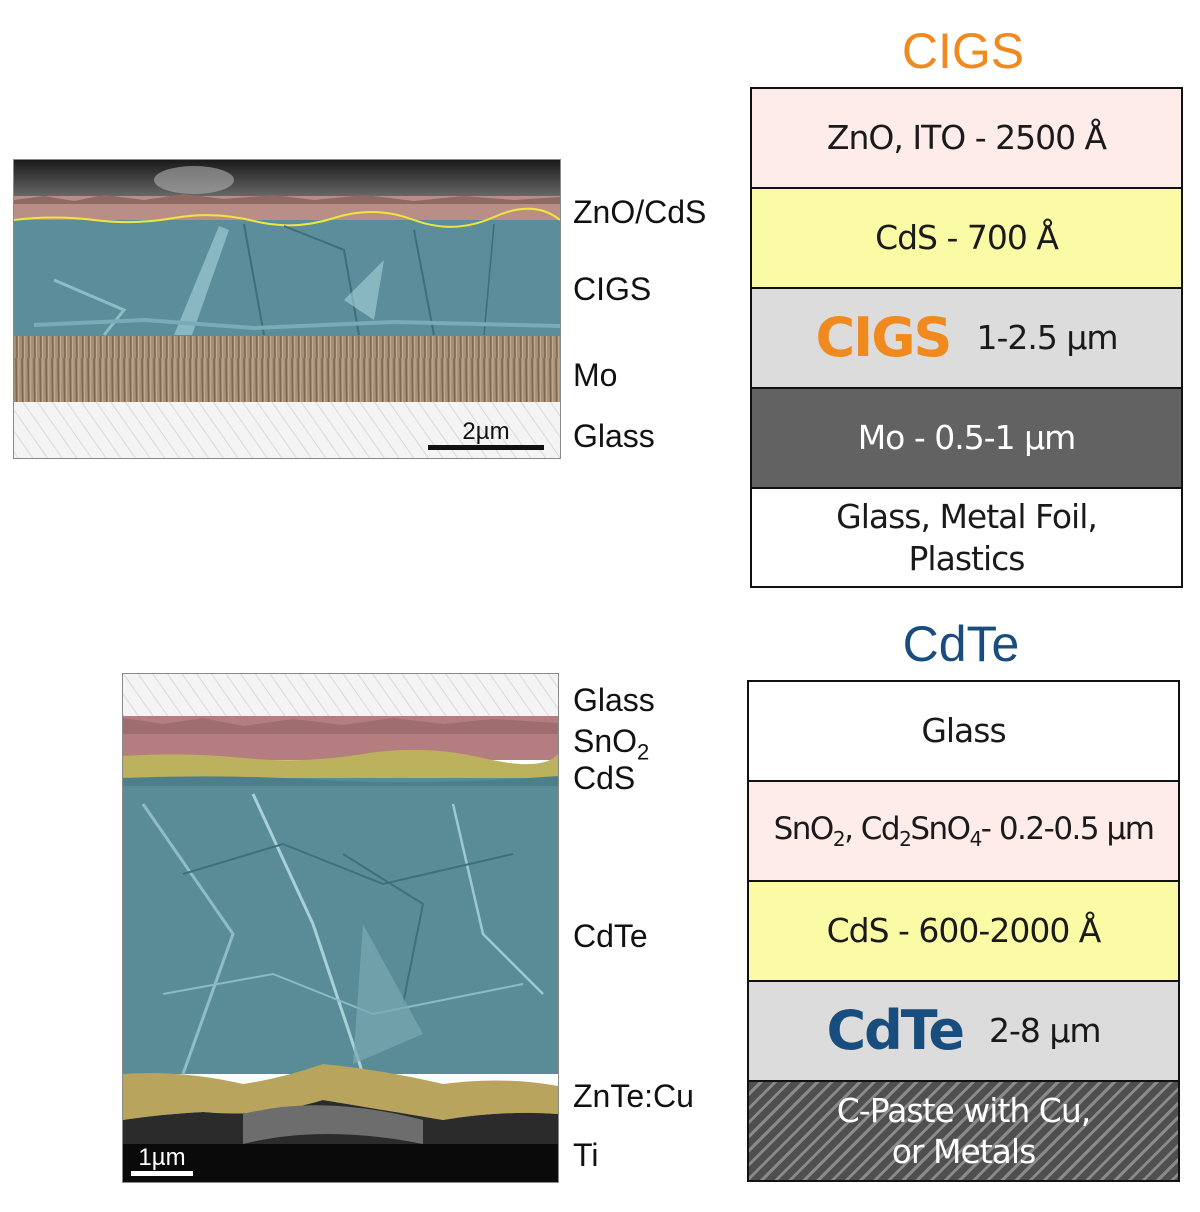  What do you see at coordinates (964, 1151) in the screenshot?
I see `cdte-layer-back-contact-line2: or Metals` at bounding box center [964, 1151].